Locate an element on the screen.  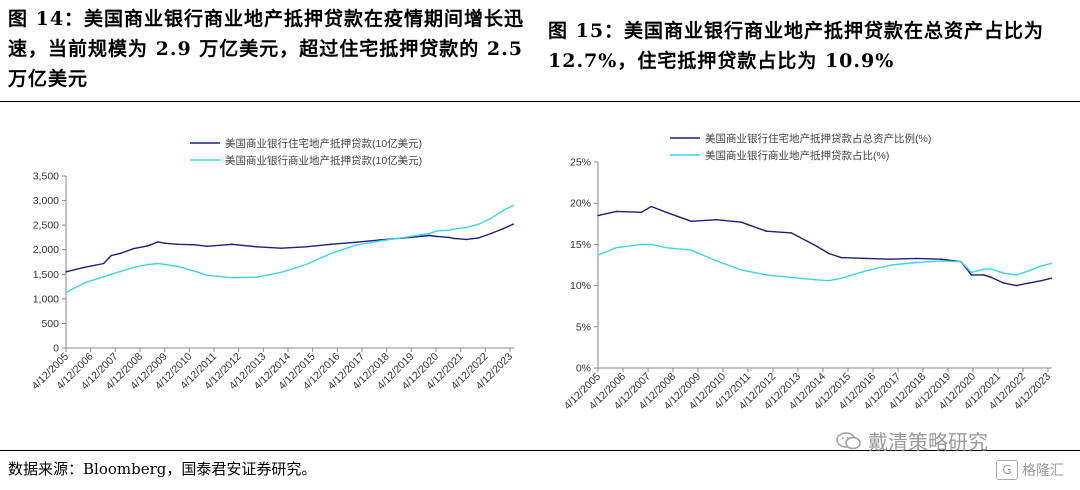
y-tick-label: 10% is located at coordinates (580, 286).